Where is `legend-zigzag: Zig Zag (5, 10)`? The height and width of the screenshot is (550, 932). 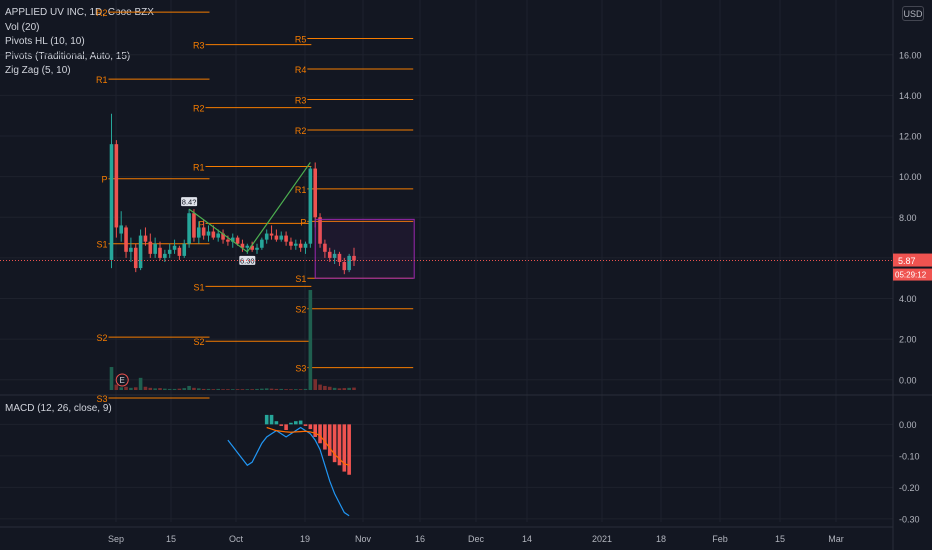 legend-zigzag: Zig Zag (5, 10) is located at coordinates (38, 70).